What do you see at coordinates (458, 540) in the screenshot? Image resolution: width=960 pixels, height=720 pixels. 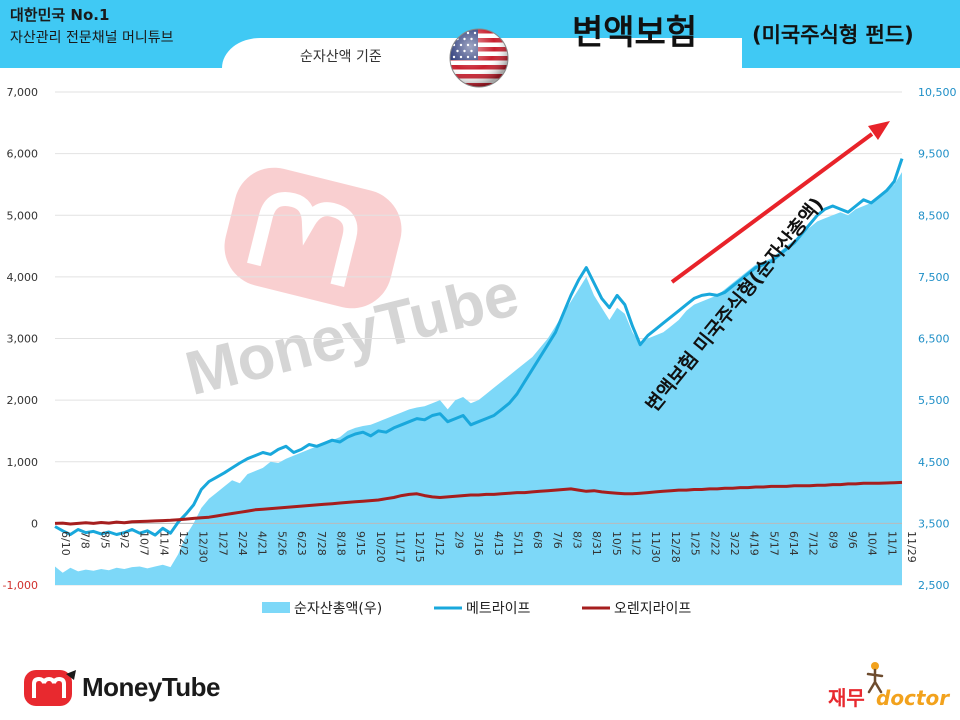 I see `x-tick-label: 2/9` at bounding box center [458, 540].